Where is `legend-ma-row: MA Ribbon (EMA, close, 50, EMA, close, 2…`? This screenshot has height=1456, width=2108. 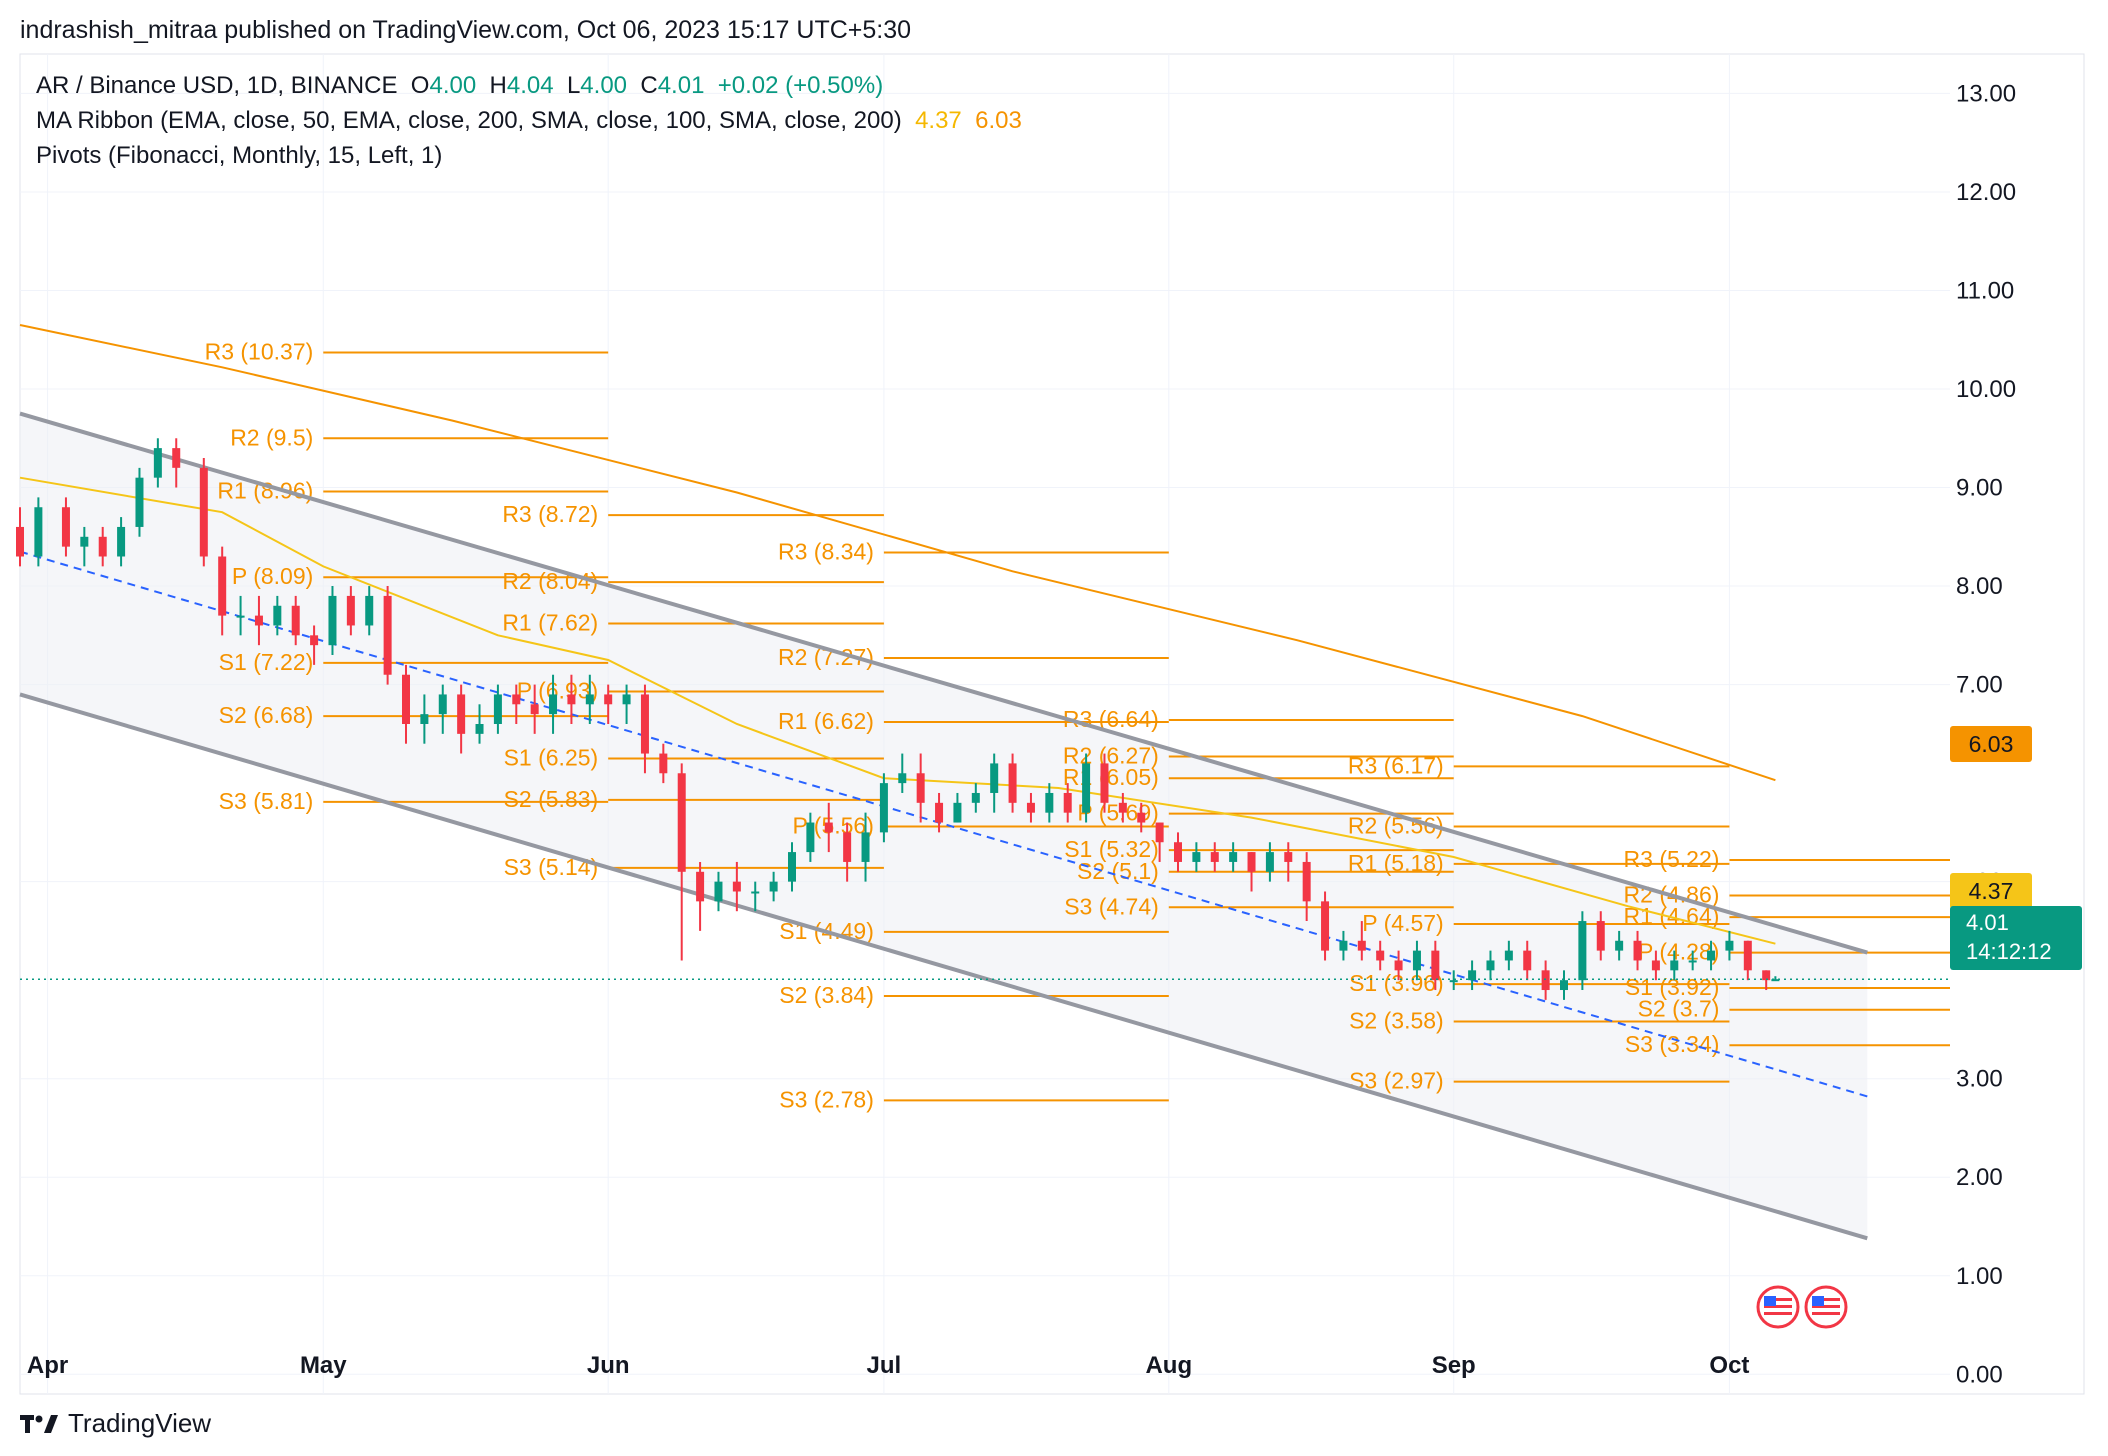 legend-ma-row: MA Ribbon (EMA, close, 50, EMA, close, 2… is located at coordinates (529, 121).